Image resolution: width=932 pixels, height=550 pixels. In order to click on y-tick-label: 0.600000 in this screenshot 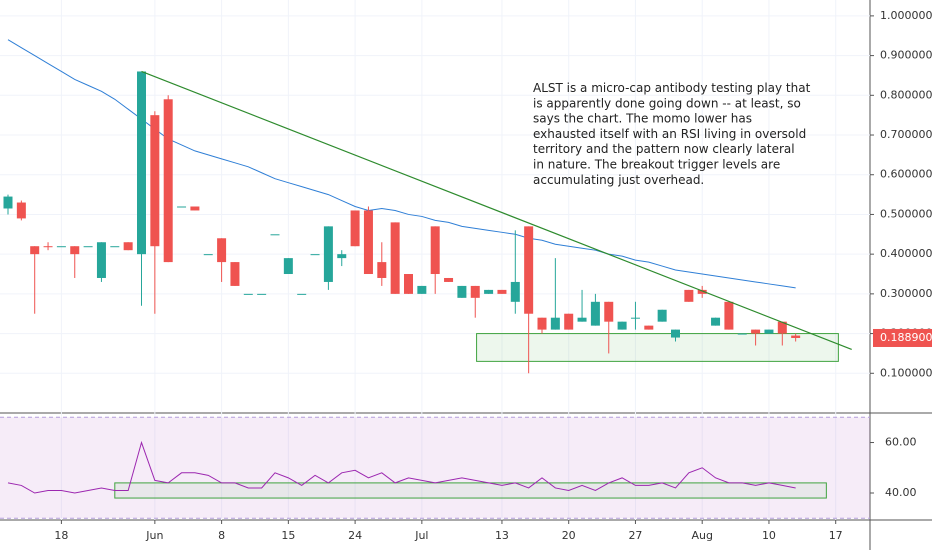, I will do `click(906, 174)`.